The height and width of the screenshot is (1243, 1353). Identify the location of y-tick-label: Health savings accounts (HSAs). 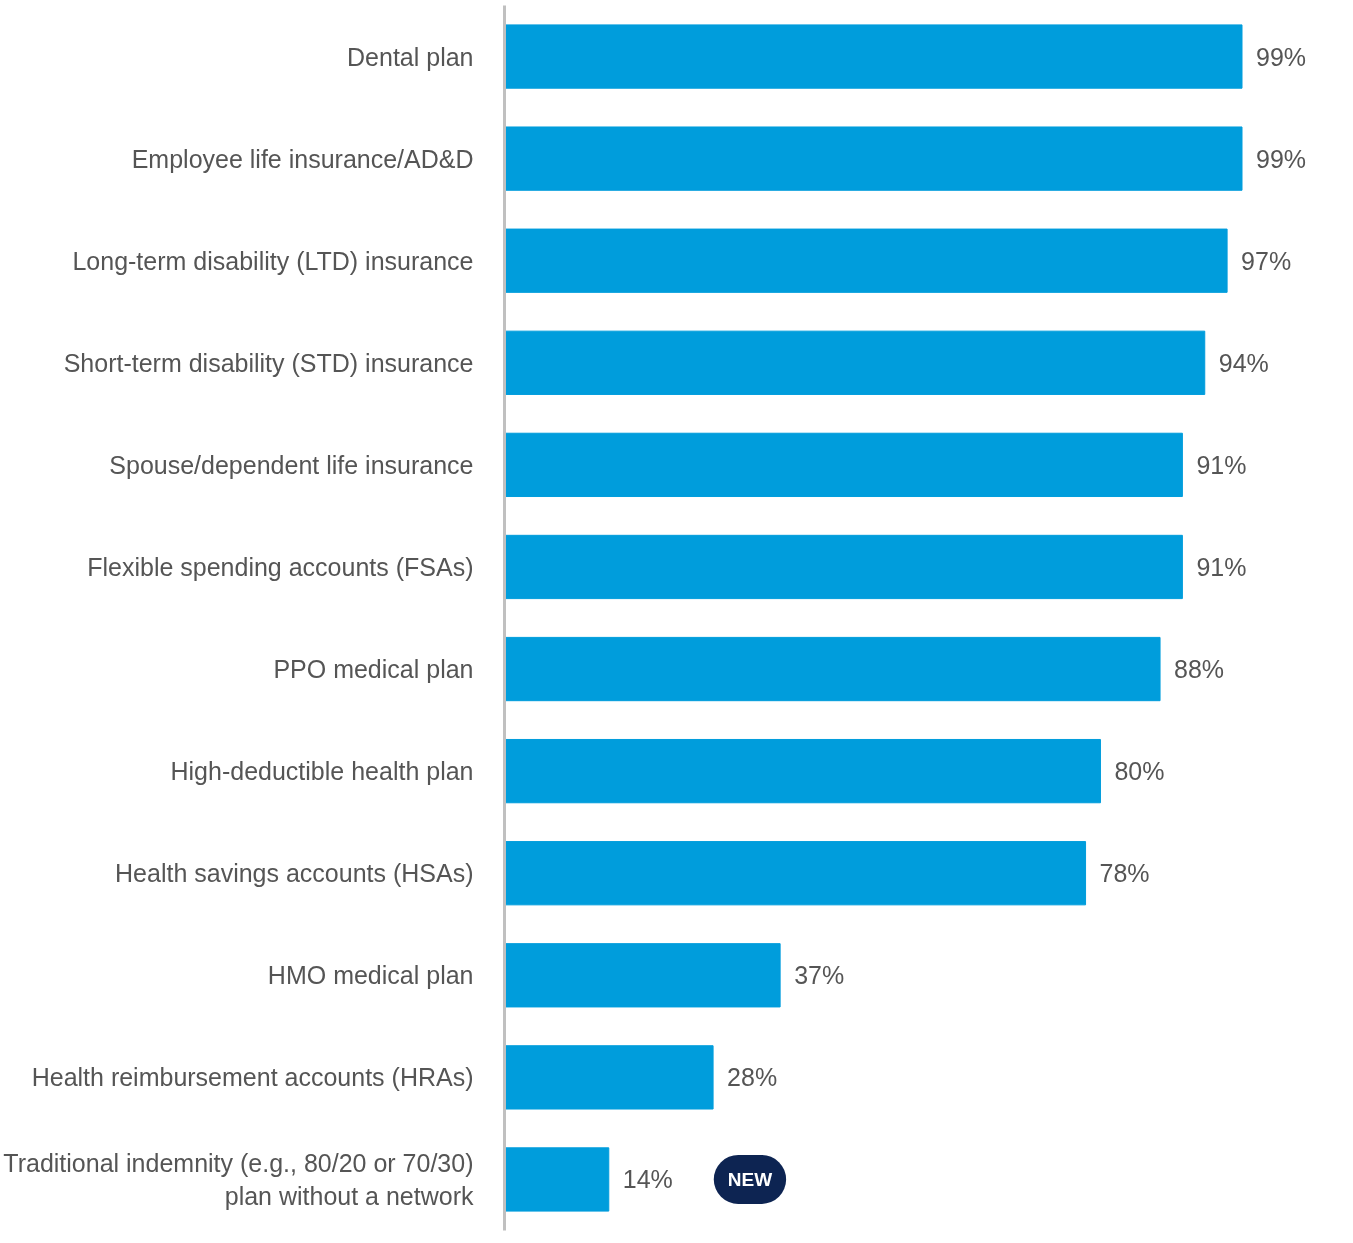
(294, 873).